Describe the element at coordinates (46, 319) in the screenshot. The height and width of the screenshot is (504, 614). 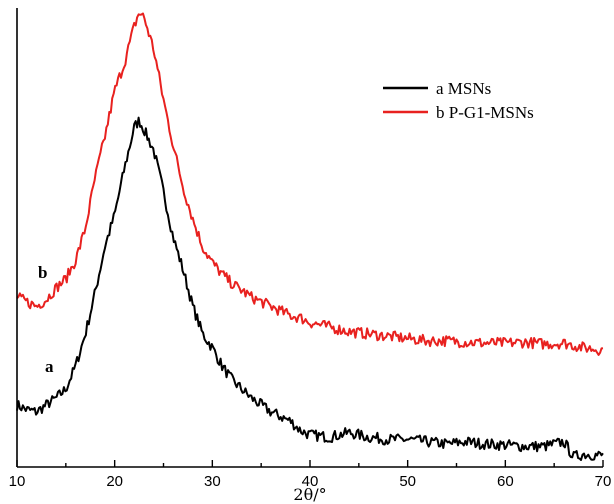
I see `curve-labels: ab` at that location.